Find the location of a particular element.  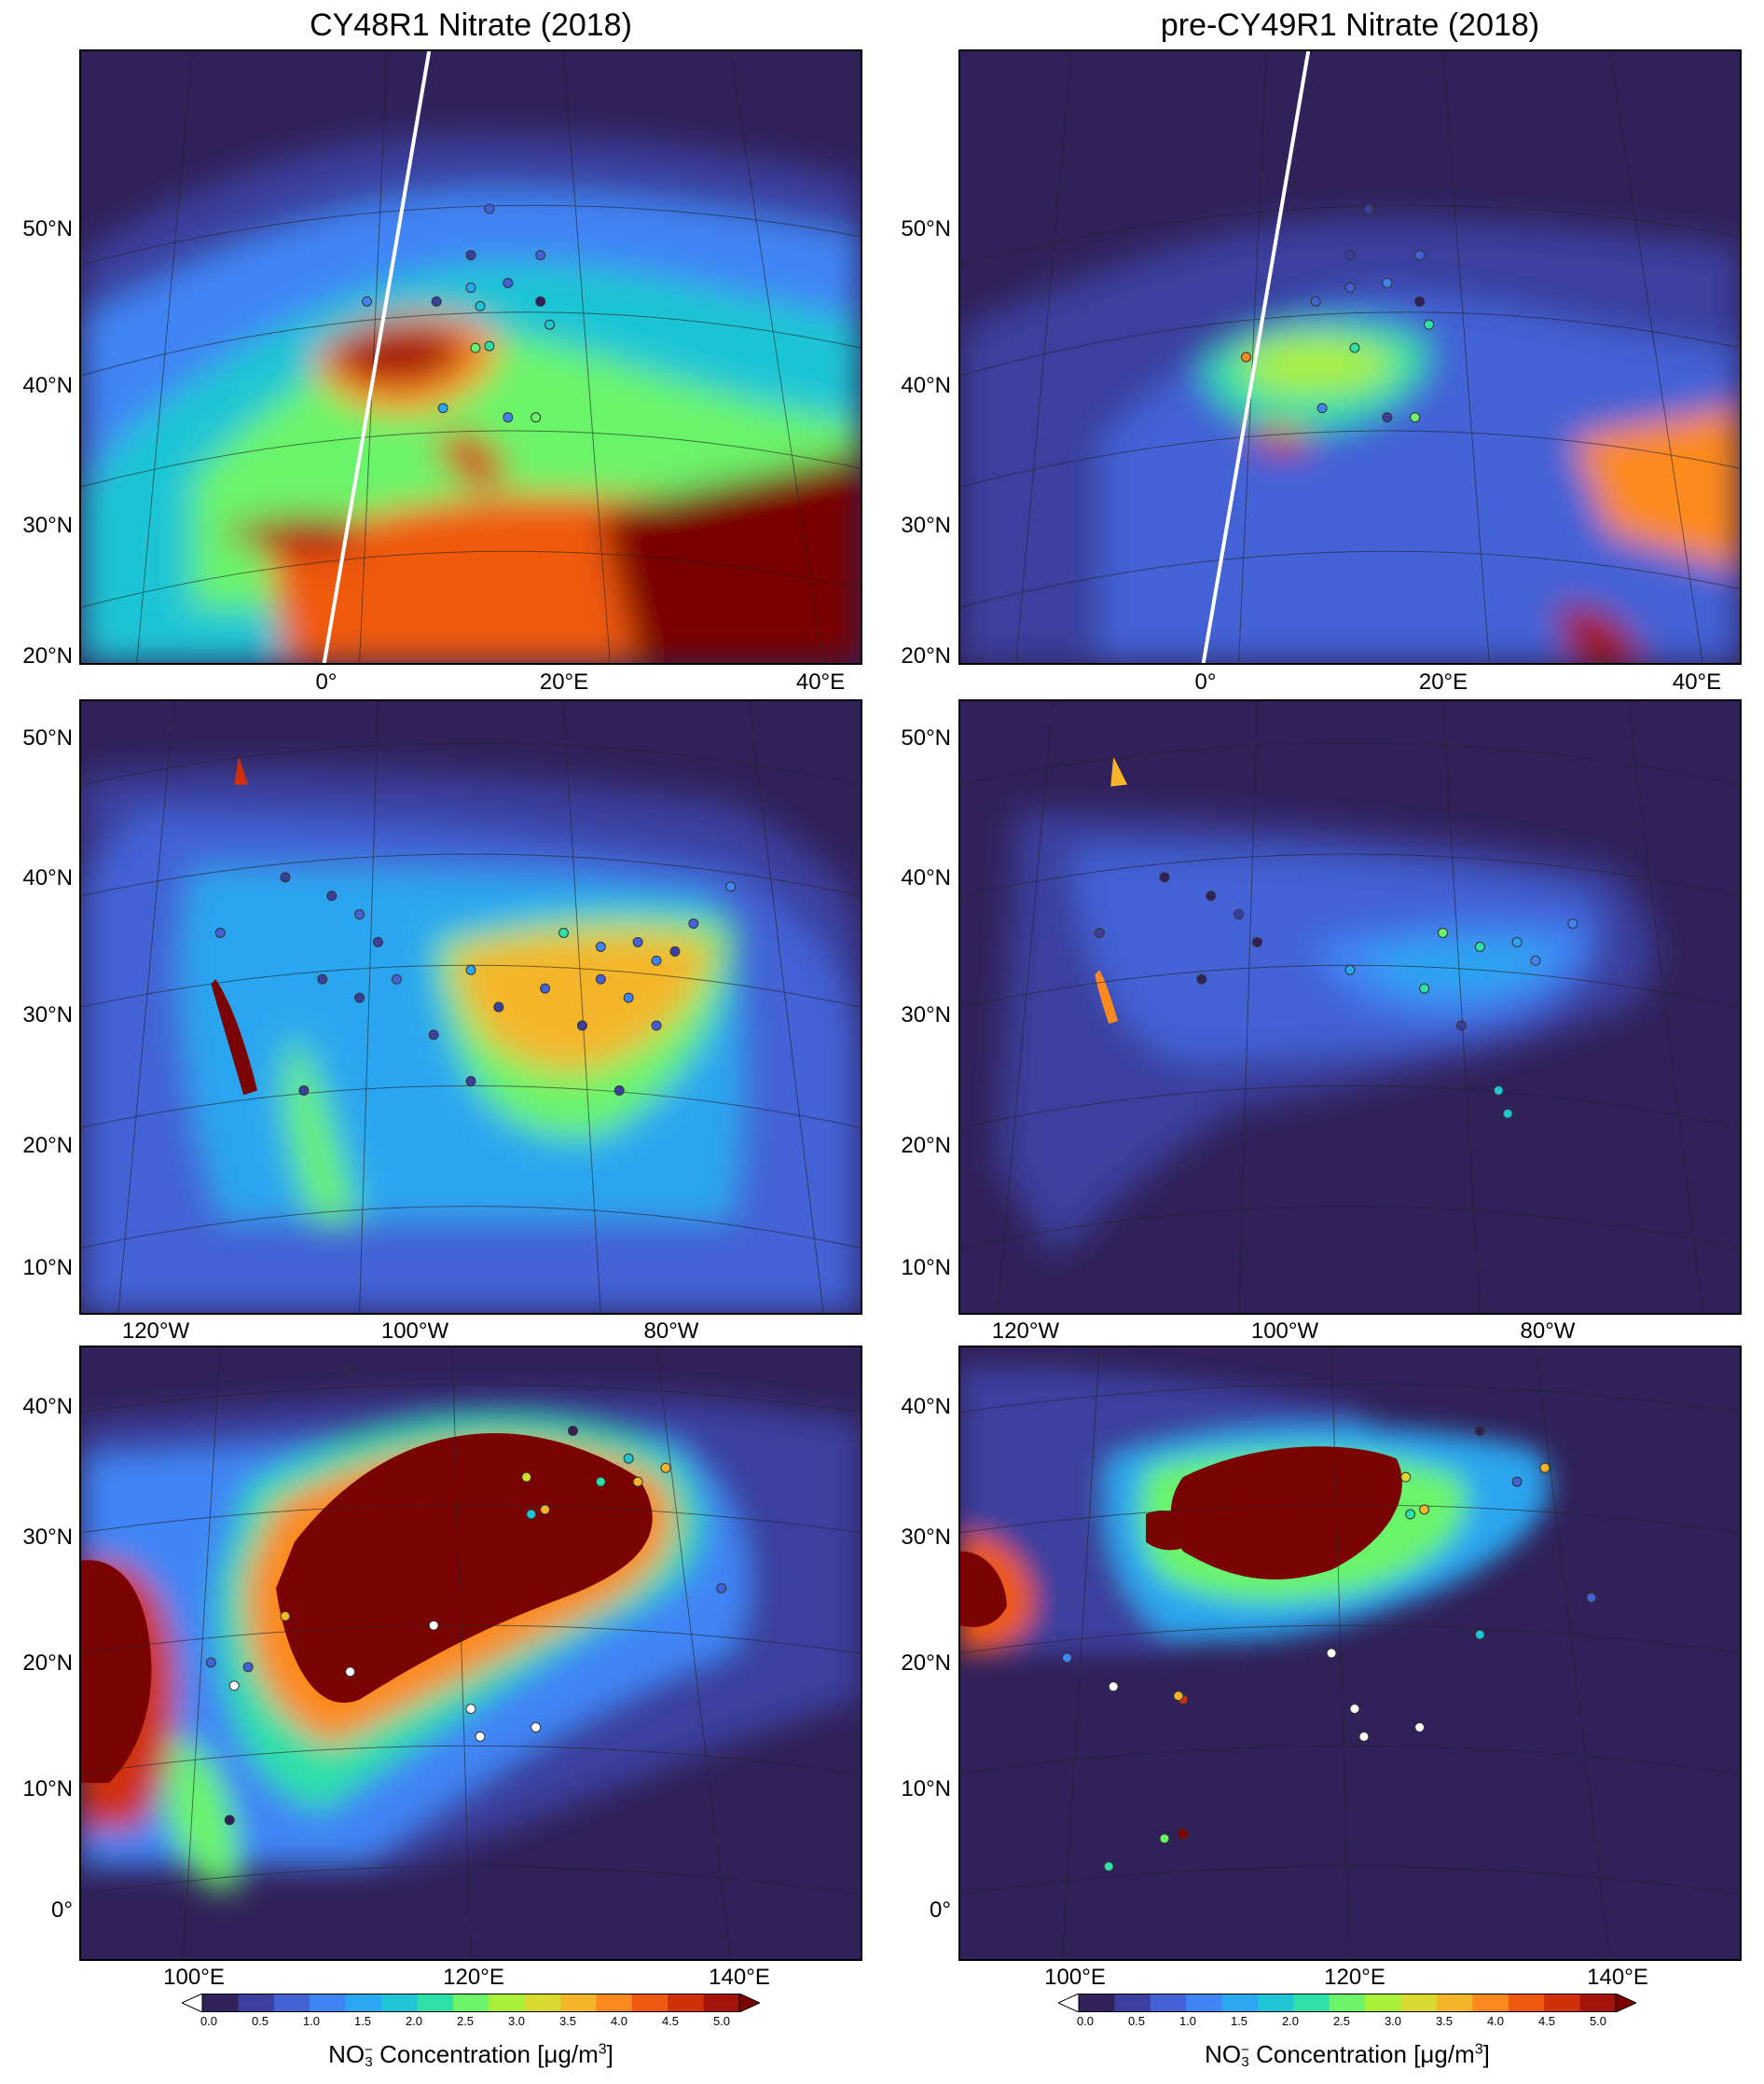

europe-left-lon-40e: 40°E is located at coordinates (820, 682).